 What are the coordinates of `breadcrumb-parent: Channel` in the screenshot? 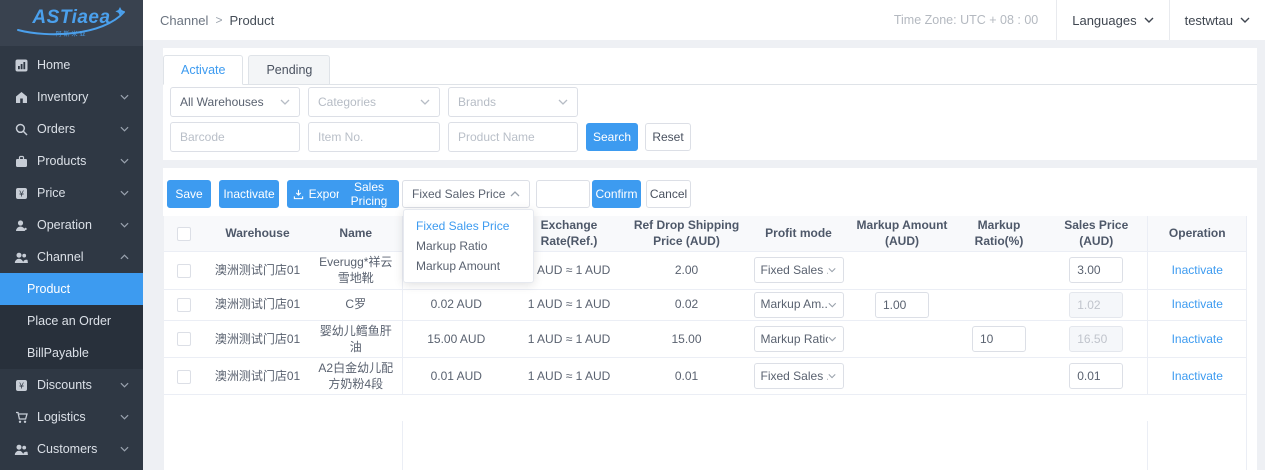 It's located at (184, 20).